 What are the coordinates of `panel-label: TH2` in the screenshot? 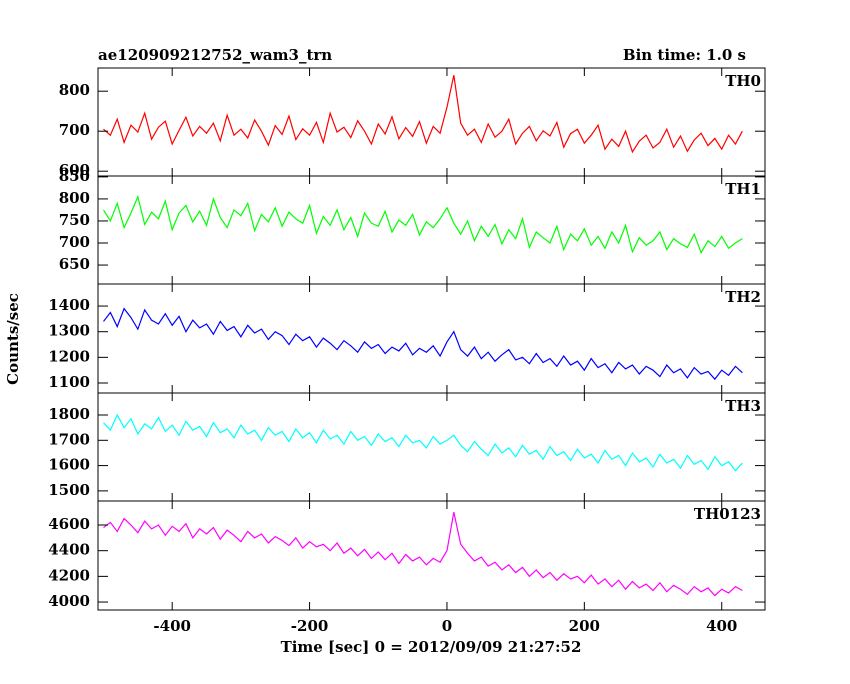 It's located at (743, 297).